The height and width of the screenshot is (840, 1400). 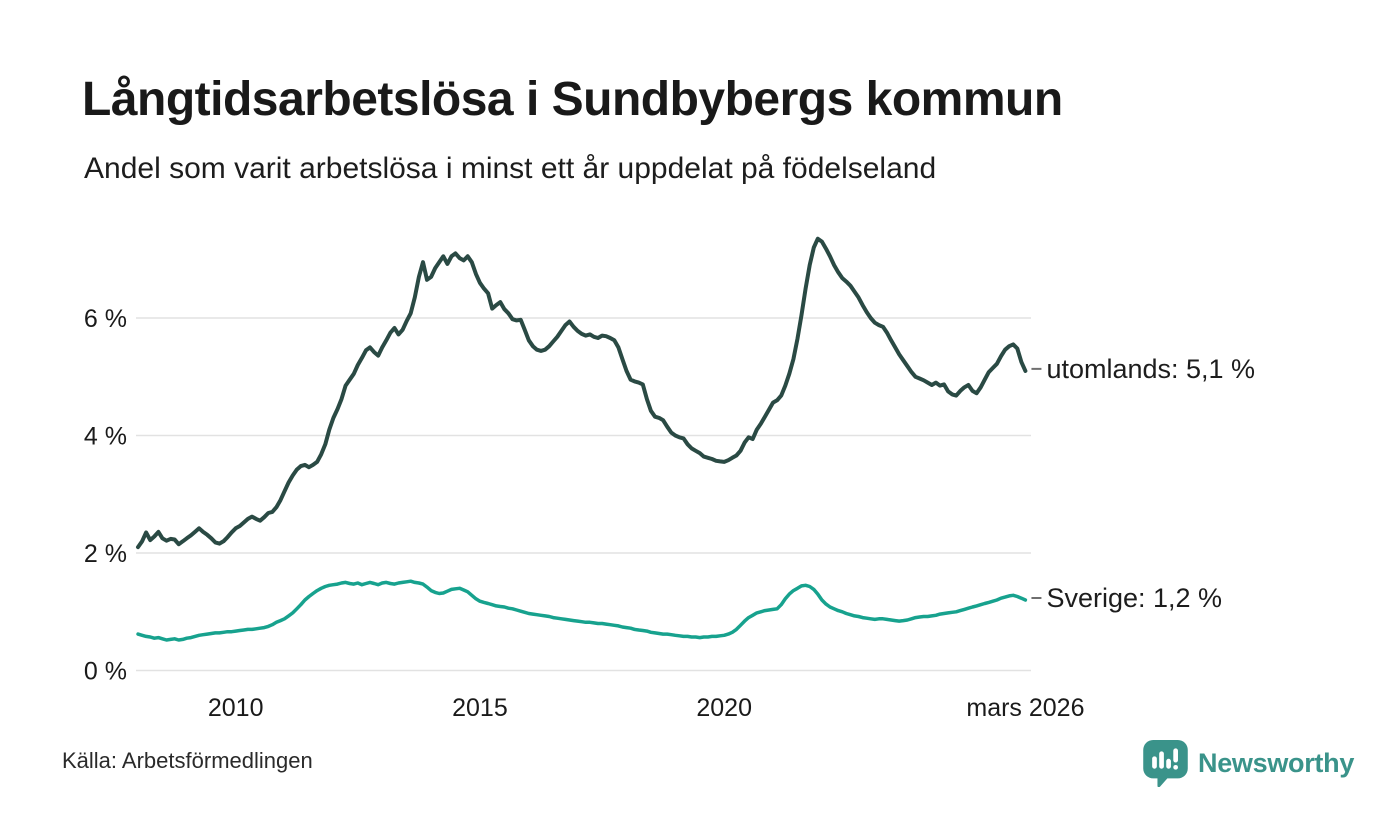 What do you see at coordinates (187, 760) in the screenshot?
I see `source-note: Källa: Arbetsförmedlingen` at bounding box center [187, 760].